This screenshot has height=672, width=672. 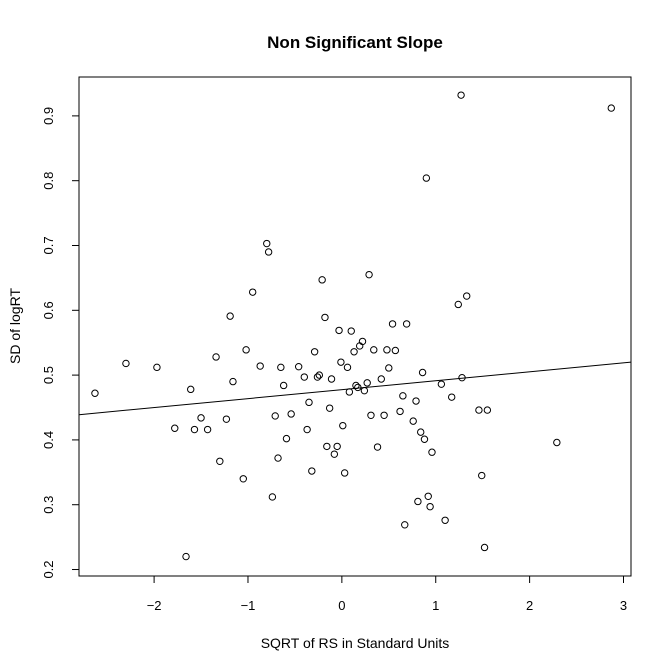 I want to click on y-tick-label: 0.2, so click(x=48, y=569).